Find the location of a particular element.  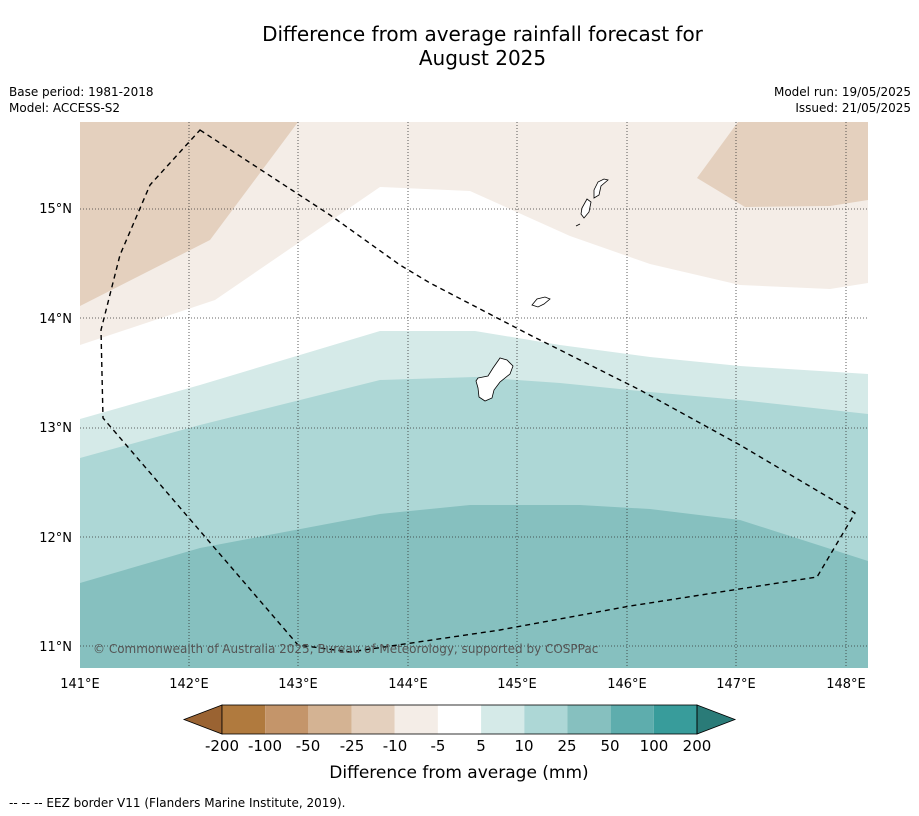

colorbar-tick: -200 is located at coordinates (222, 746).